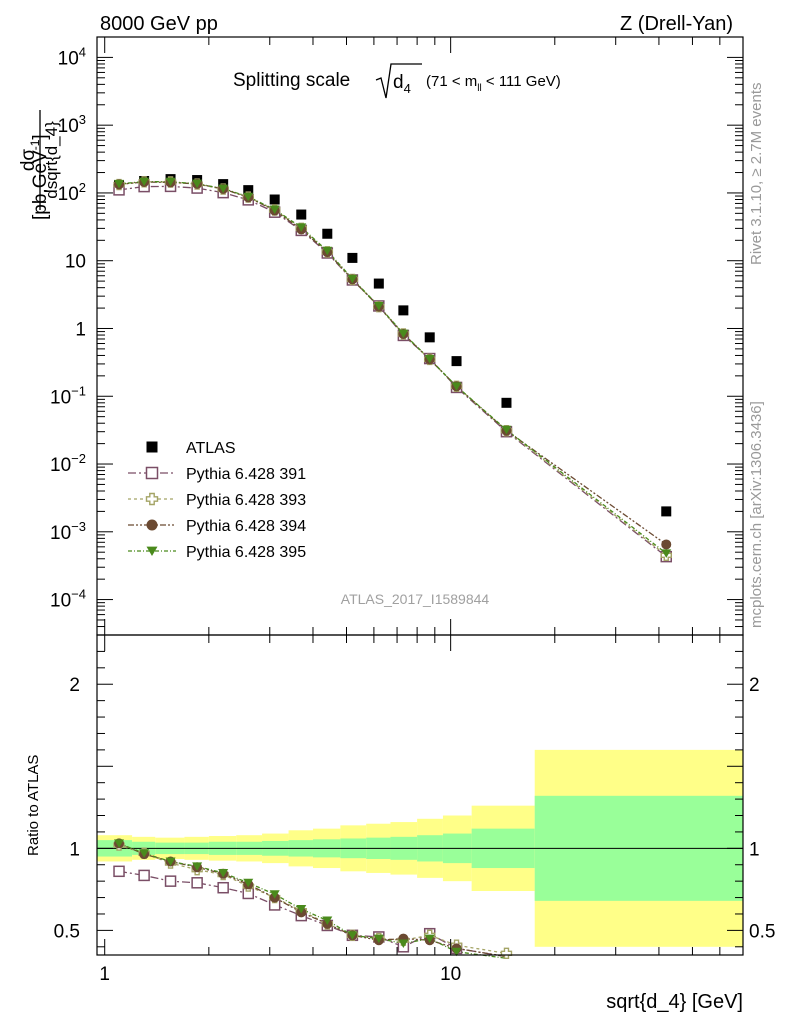  I want to click on legend-label: Pythia 6.428 393, so click(246, 500).